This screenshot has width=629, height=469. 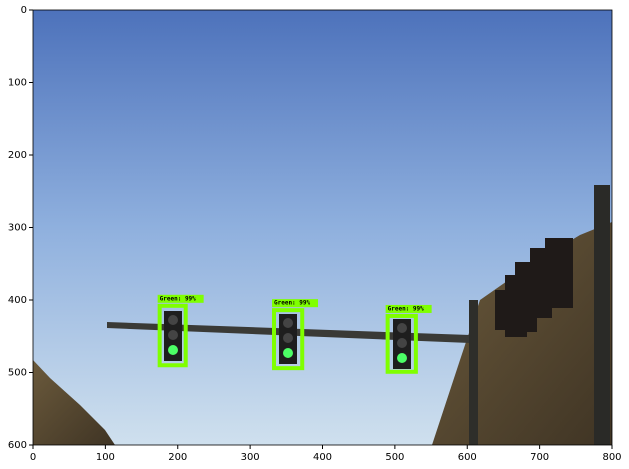 What do you see at coordinates (33, 457) in the screenshot?
I see `x-tick-label: 0` at bounding box center [33, 457].